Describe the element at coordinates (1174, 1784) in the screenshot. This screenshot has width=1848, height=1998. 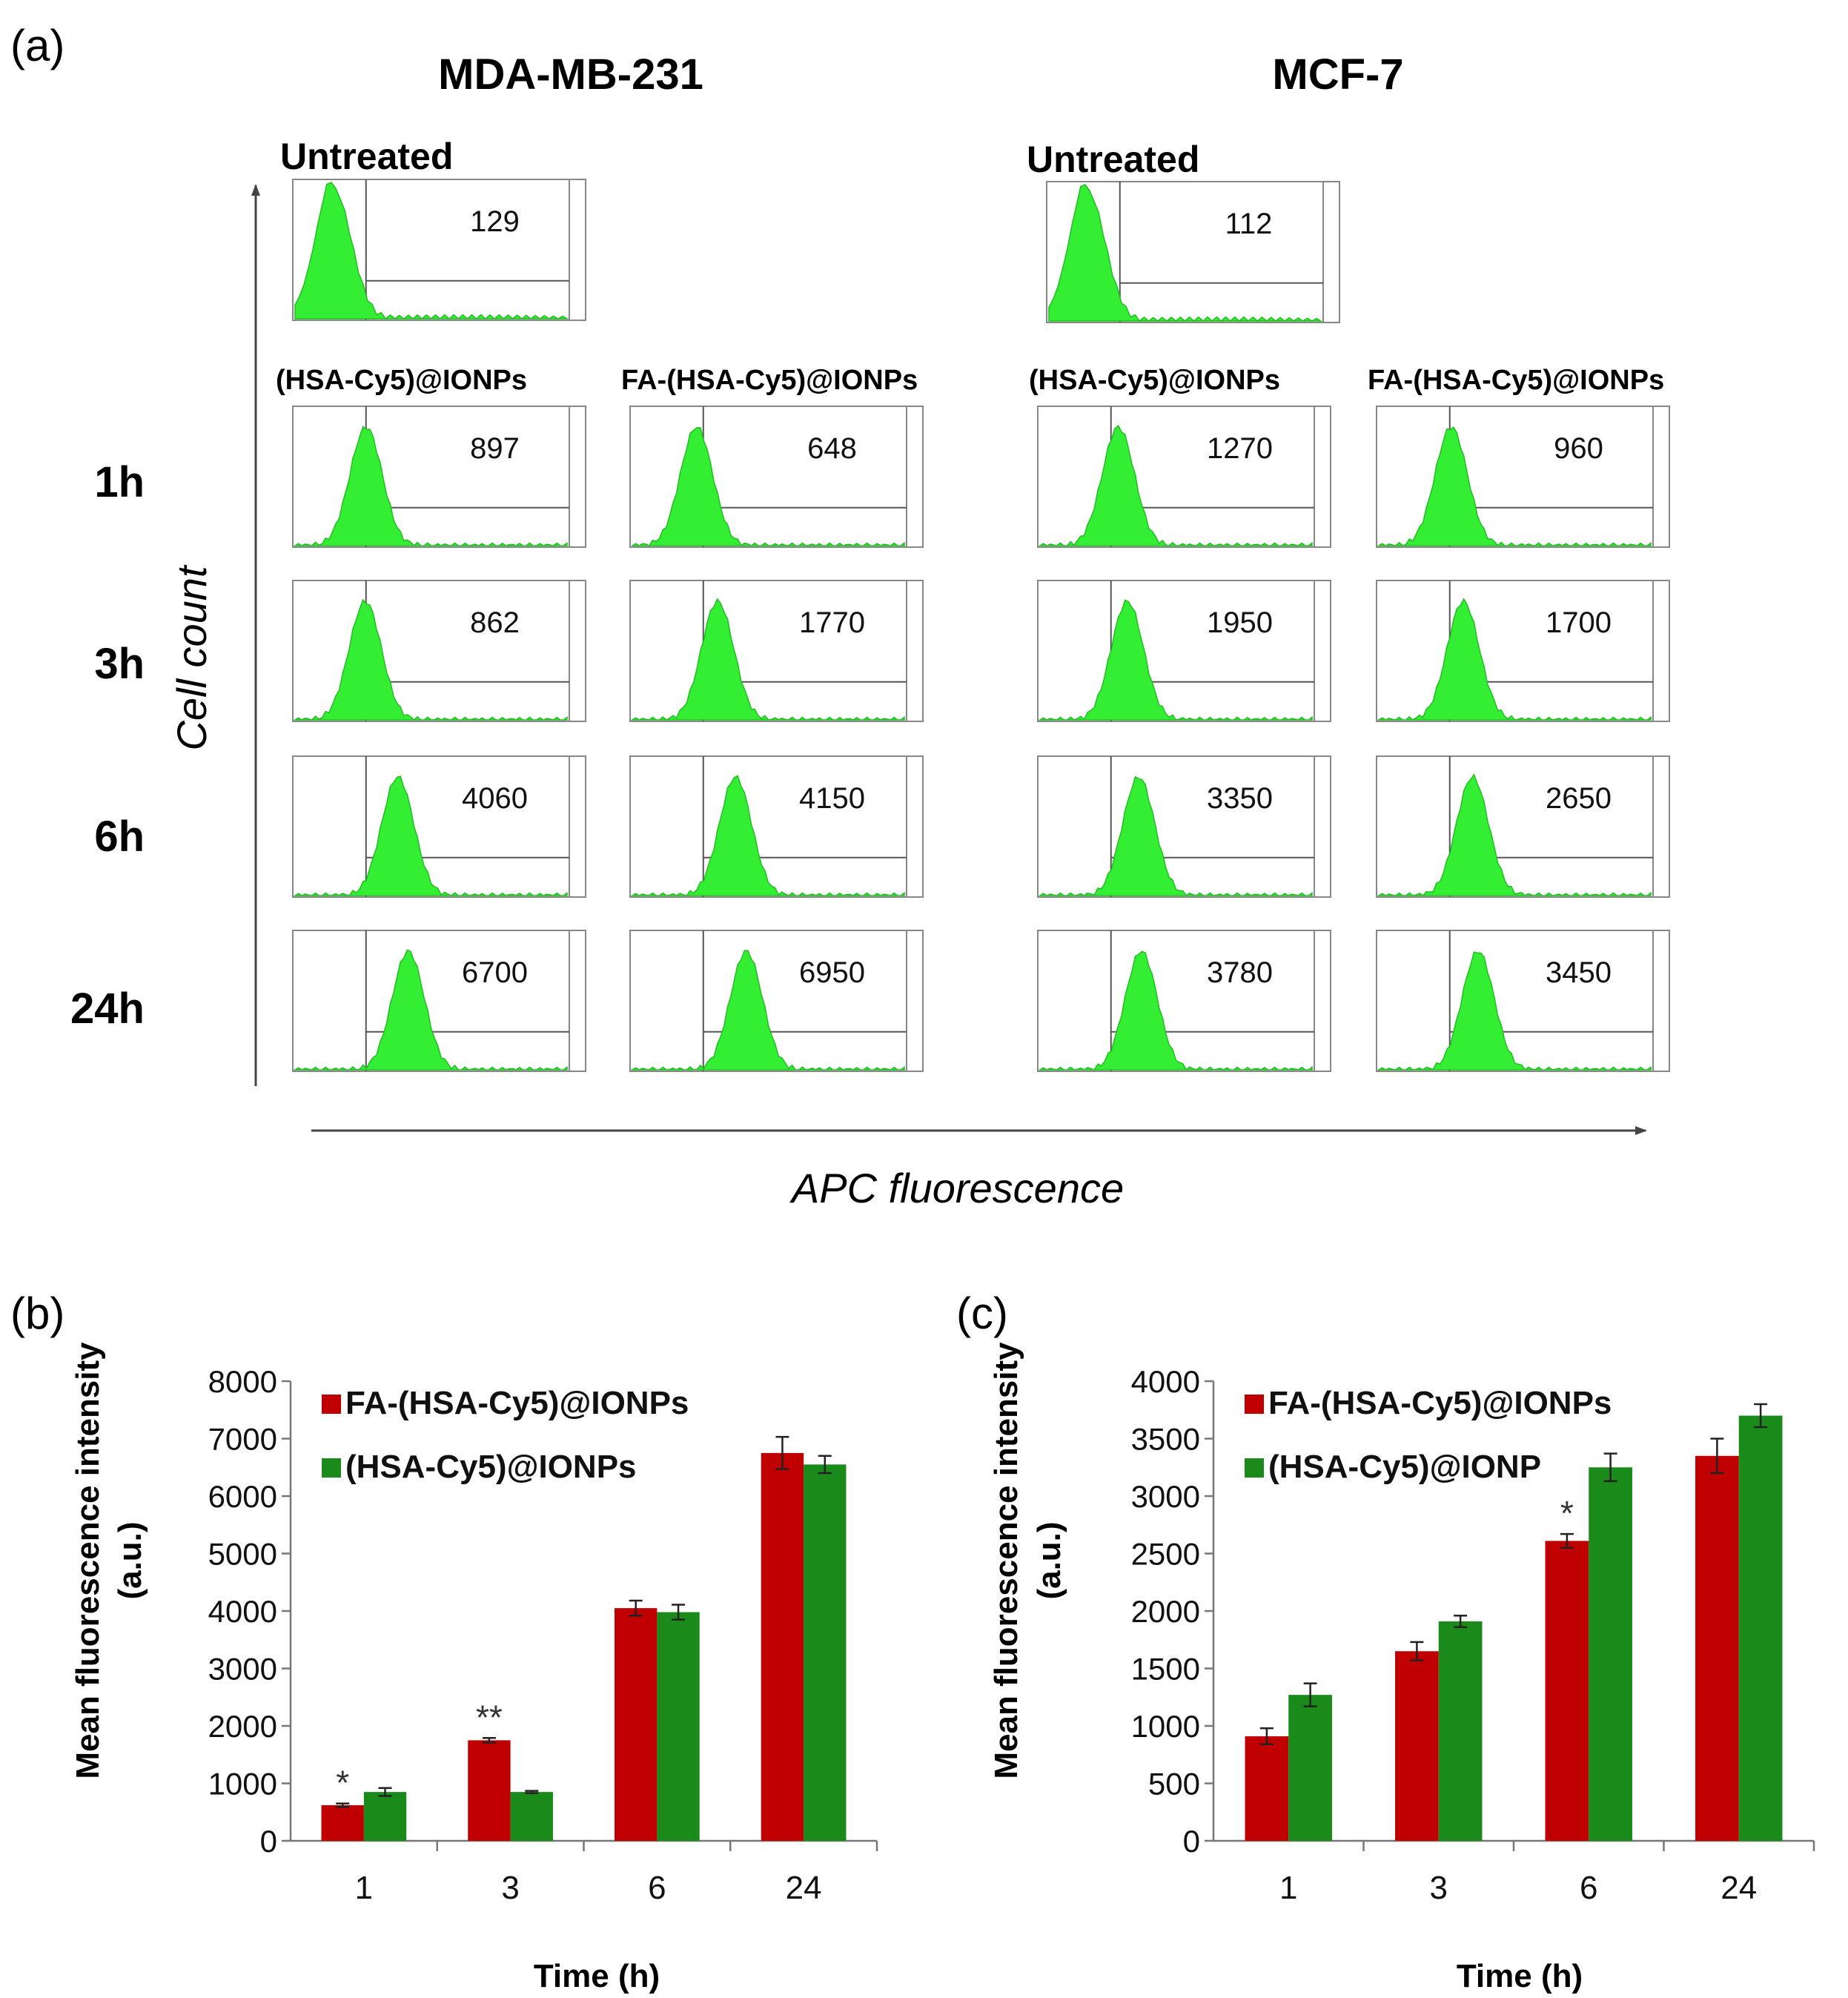
I see `y-tick-label: 500` at that location.